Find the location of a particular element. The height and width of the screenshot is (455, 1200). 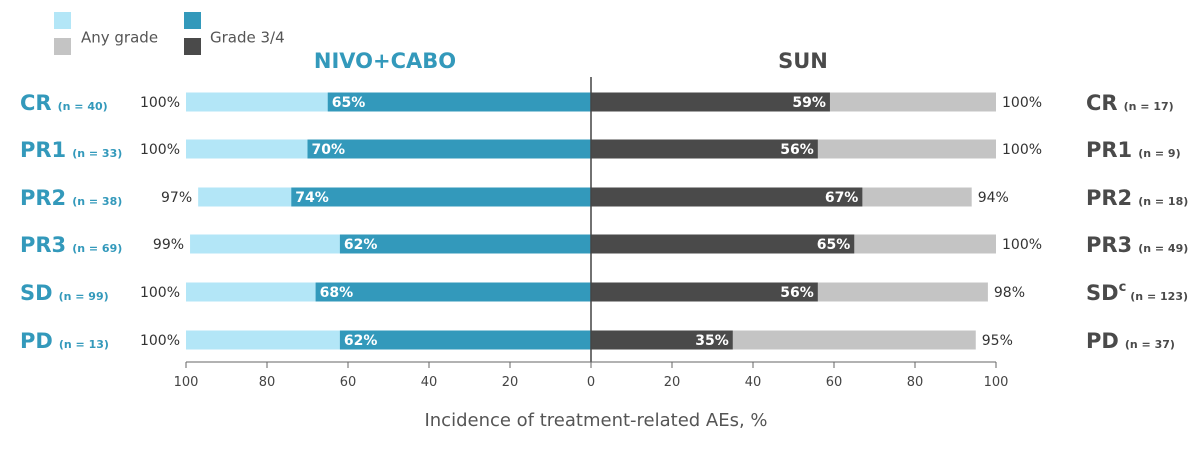

category-label-right-cr: CR (n = 17) is located at coordinates (1130, 103).